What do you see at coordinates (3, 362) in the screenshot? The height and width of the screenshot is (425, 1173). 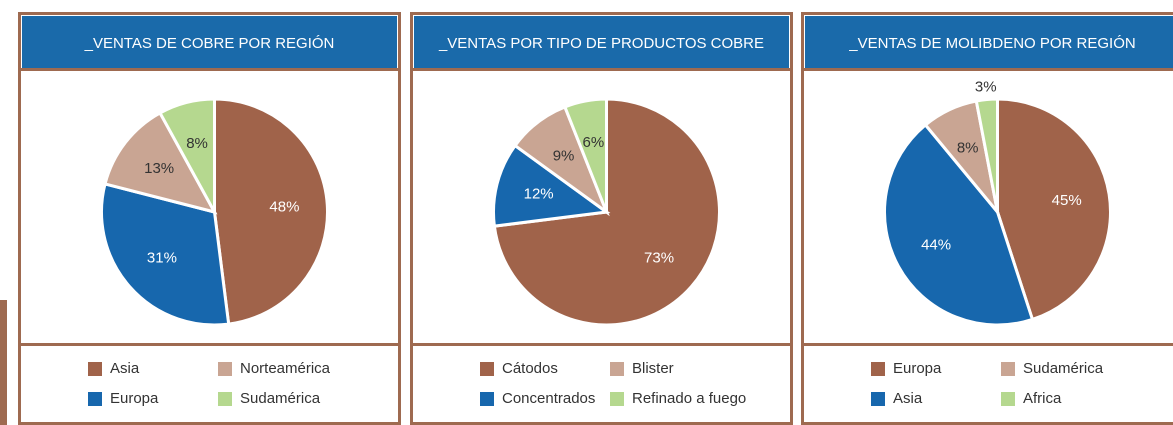 I see `side-bar` at bounding box center [3, 362].